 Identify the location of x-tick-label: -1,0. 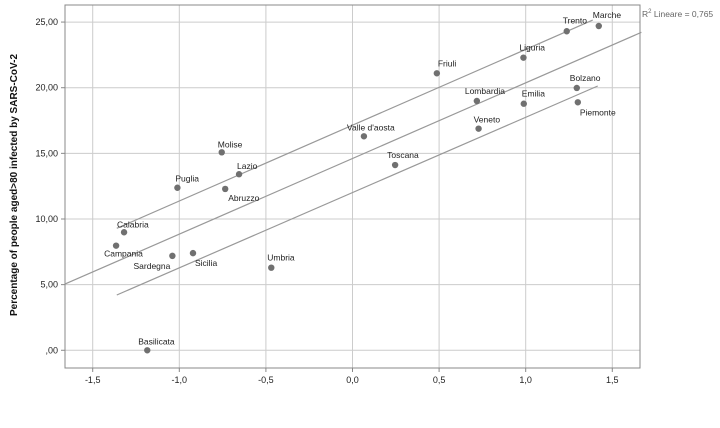
(180, 380).